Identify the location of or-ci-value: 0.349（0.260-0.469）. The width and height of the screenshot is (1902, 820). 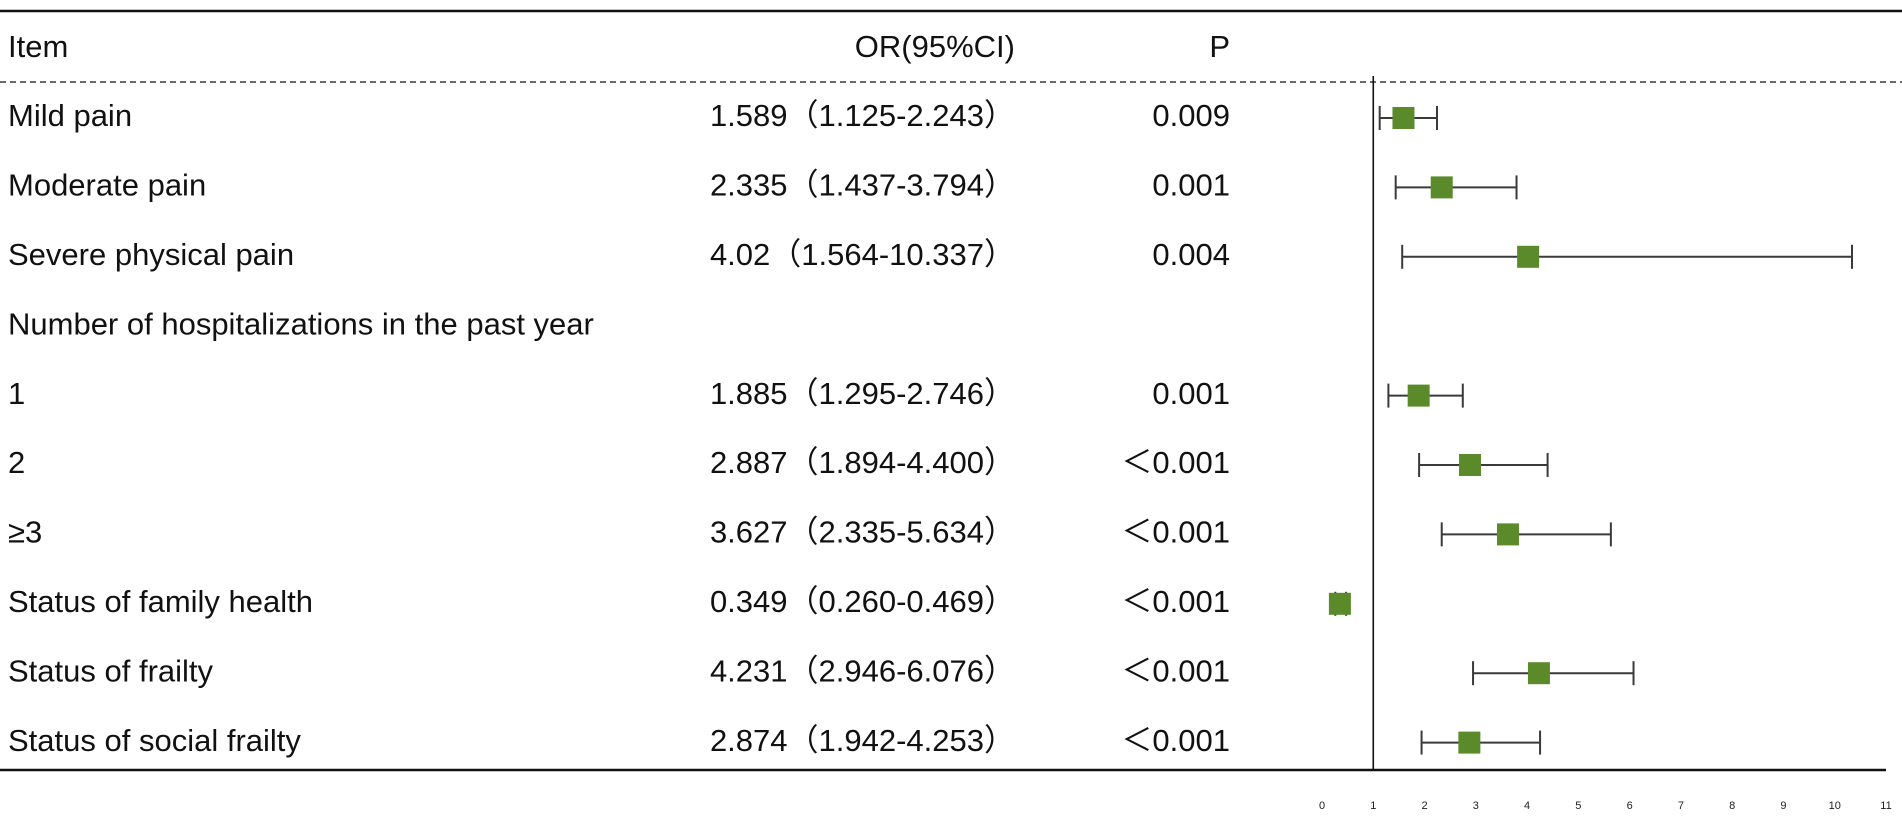
(862, 601).